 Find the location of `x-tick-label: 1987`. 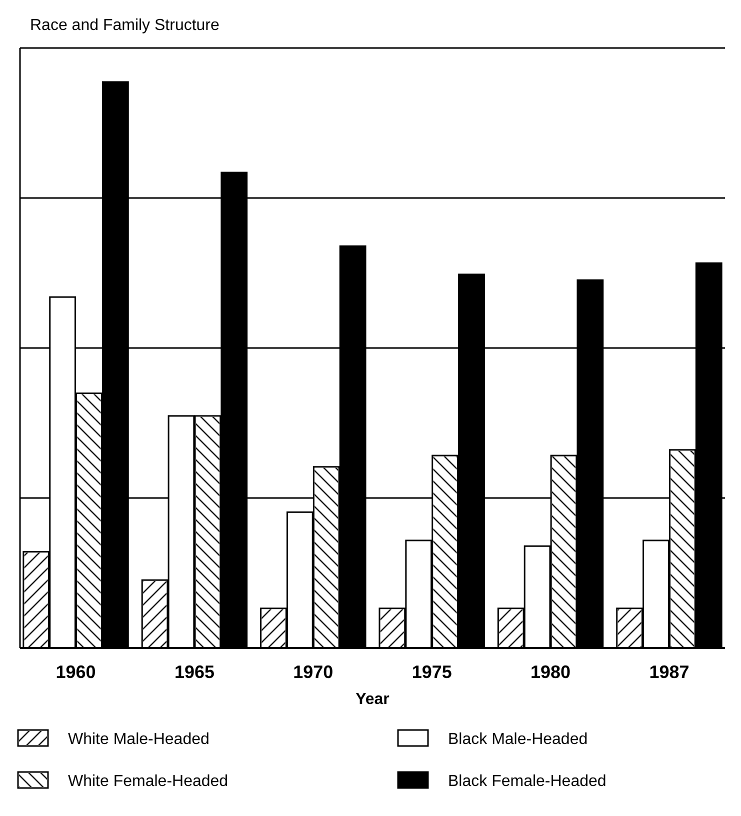

x-tick-label: 1987 is located at coordinates (669, 672).